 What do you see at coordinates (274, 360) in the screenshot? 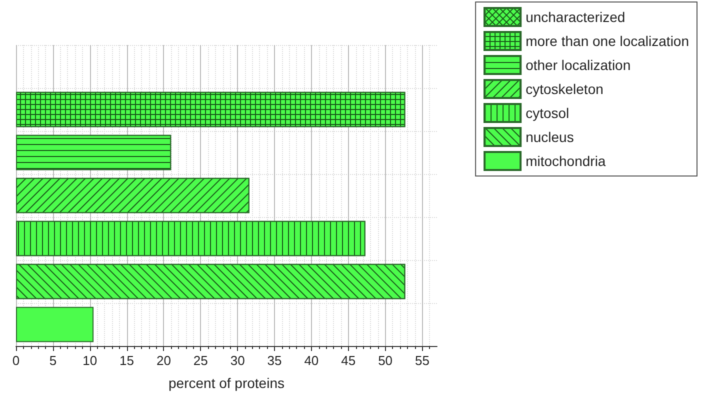
I see `x-tick-label: 35` at bounding box center [274, 360].